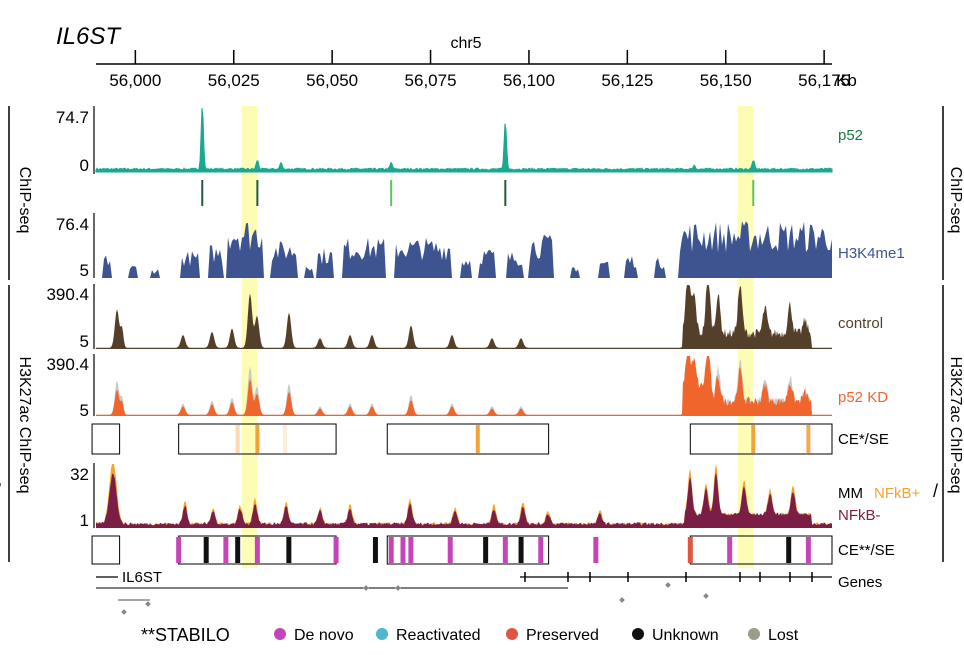 The height and width of the screenshot is (655, 964). What do you see at coordinates (860, 323) in the screenshot?
I see `control-label: control` at bounding box center [860, 323].